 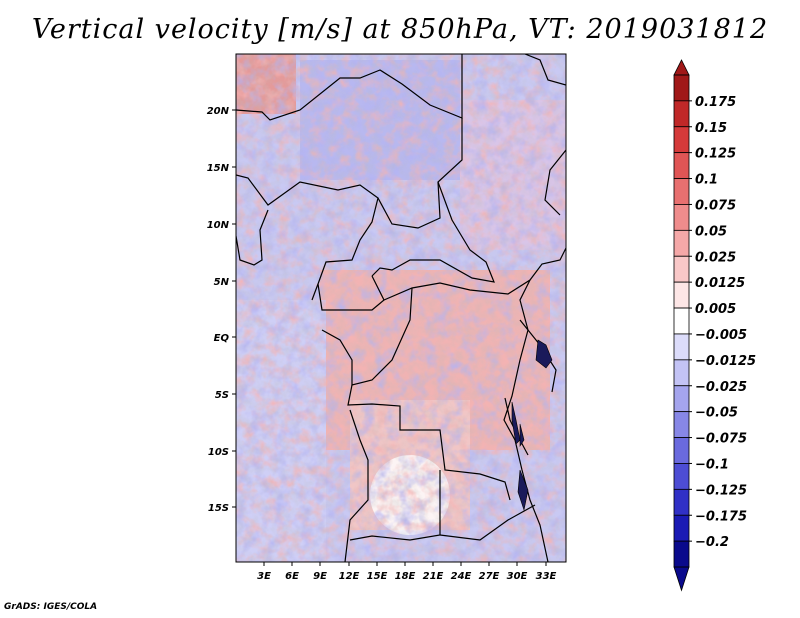 I want to click on svg-text: 10N, so click(x=218, y=225).